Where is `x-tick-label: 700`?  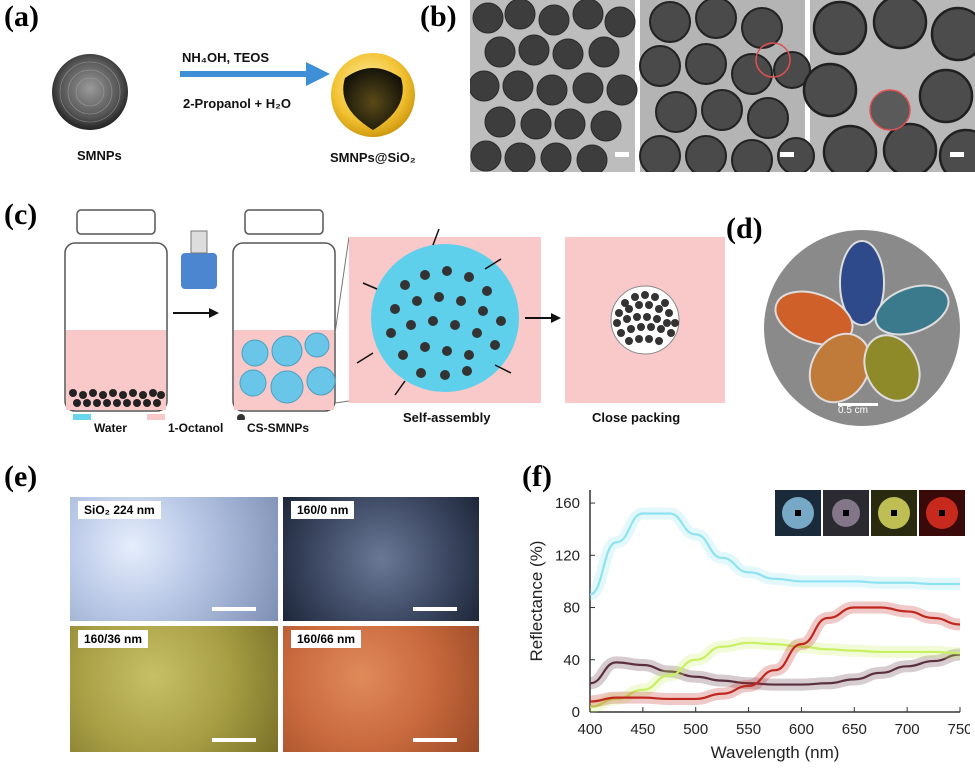
x-tick-label: 700 is located at coordinates (907, 729).